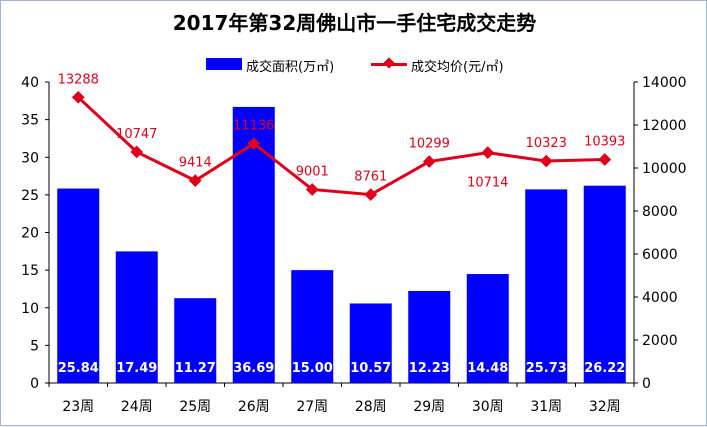 The width and height of the screenshot is (707, 427). Describe the element at coordinates (137, 407) in the screenshot. I see `x-tick-label: 24周` at that location.